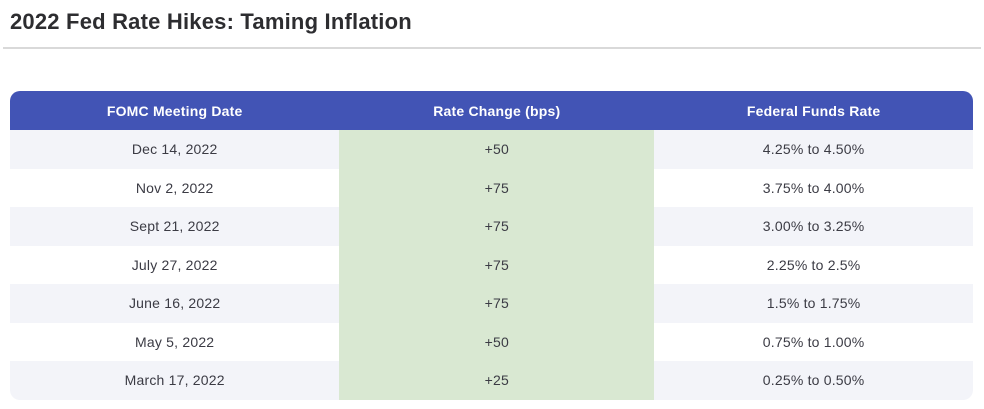  Describe the element at coordinates (813, 303) in the screenshot. I see `cell-funds-rate: 1.5% to 1.75%` at that location.